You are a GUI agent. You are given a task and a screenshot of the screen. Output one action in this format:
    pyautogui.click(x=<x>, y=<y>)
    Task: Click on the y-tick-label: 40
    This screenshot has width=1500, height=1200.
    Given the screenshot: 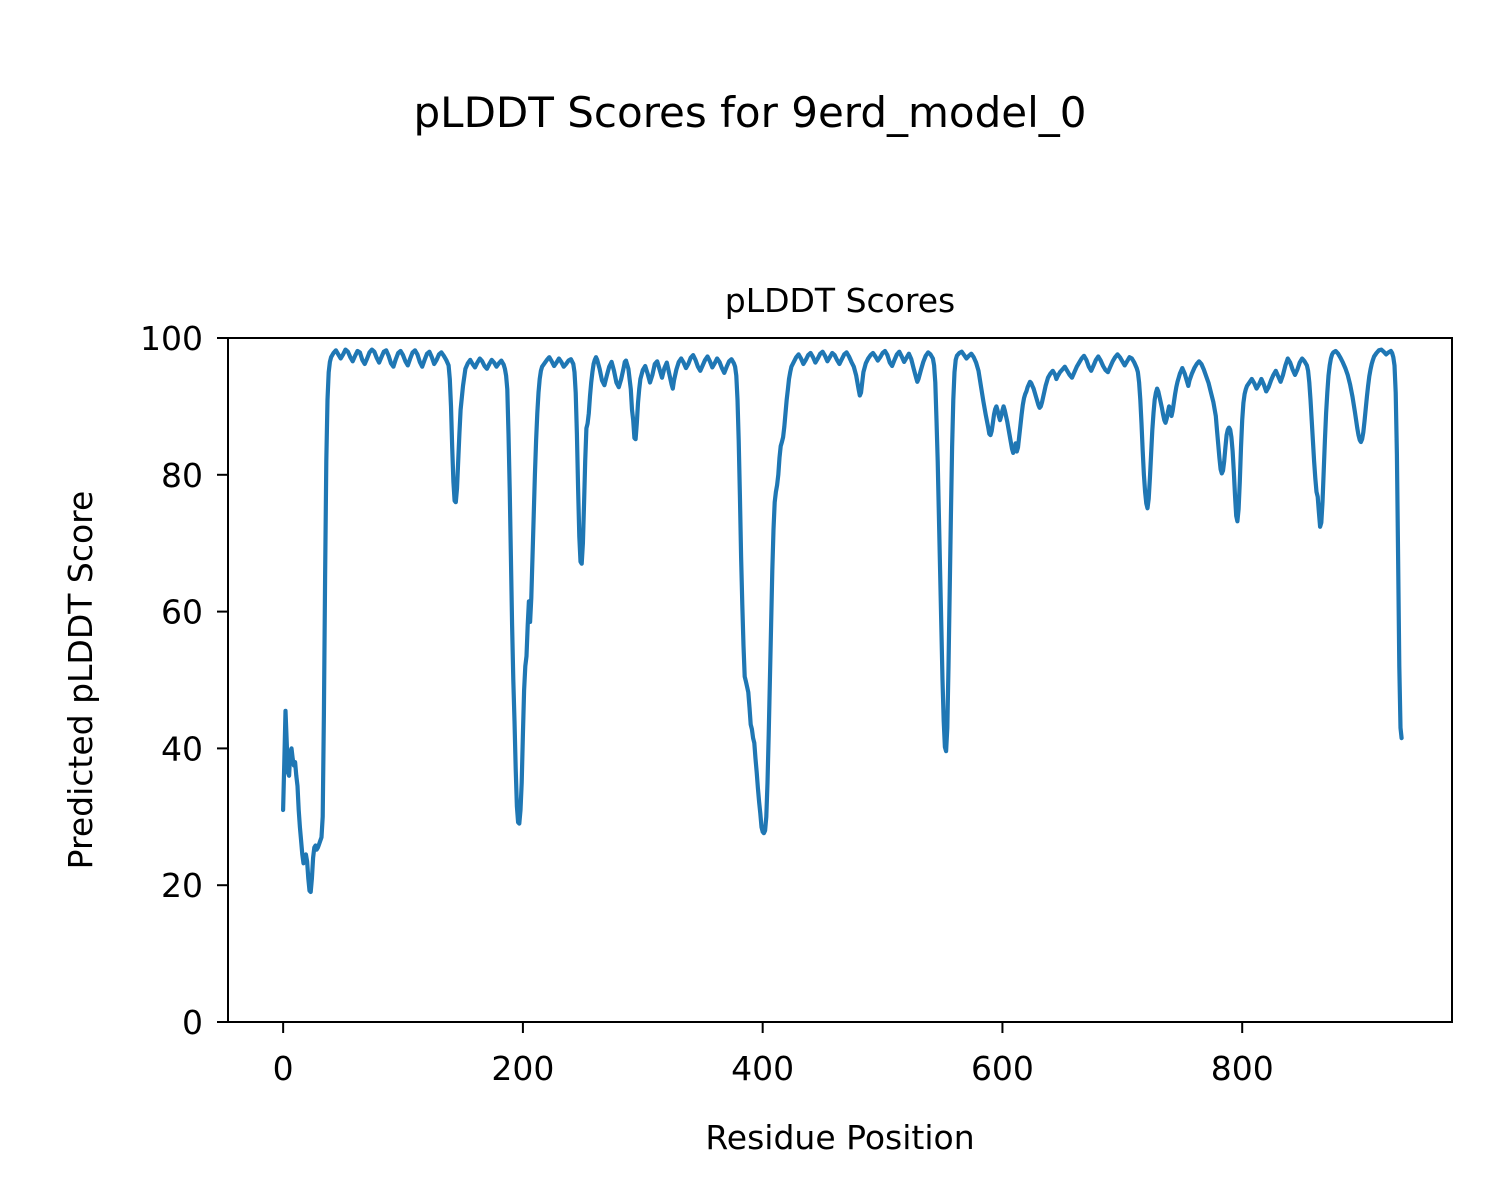 What is the action you would take?
    pyautogui.click(x=182, y=748)
    